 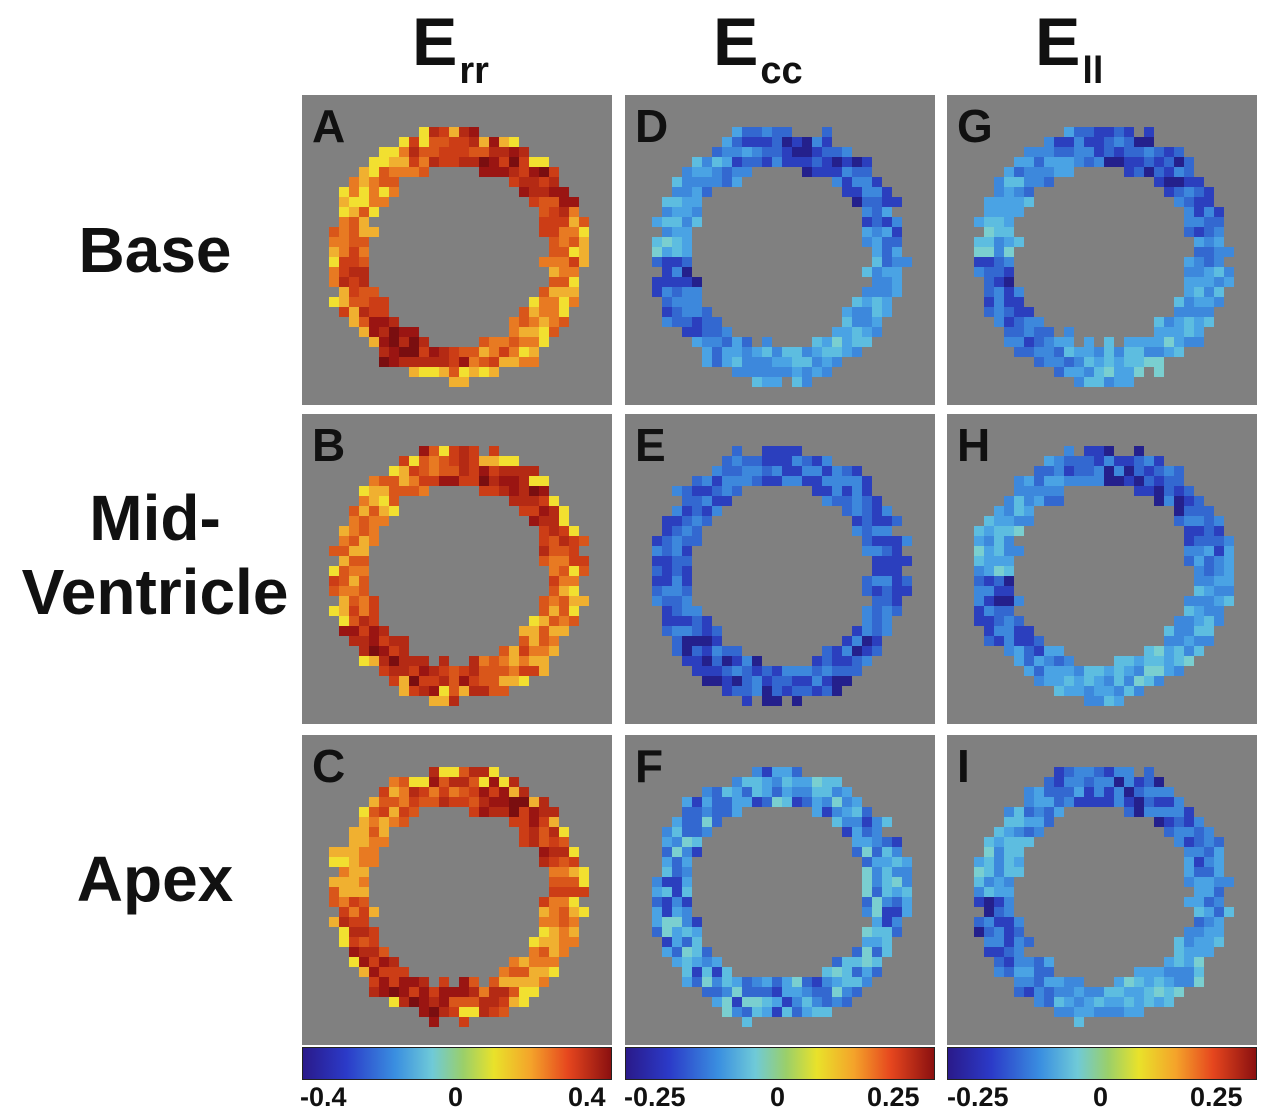 What do you see at coordinates (736, 42) in the screenshot?
I see `column-title-main: E` at bounding box center [736, 42].